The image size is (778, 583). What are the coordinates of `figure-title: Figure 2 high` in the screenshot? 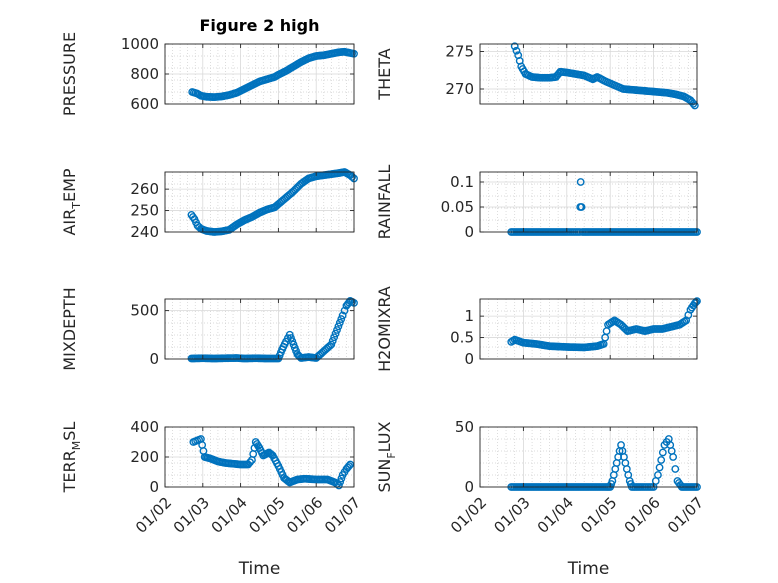 It's located at (260, 25).